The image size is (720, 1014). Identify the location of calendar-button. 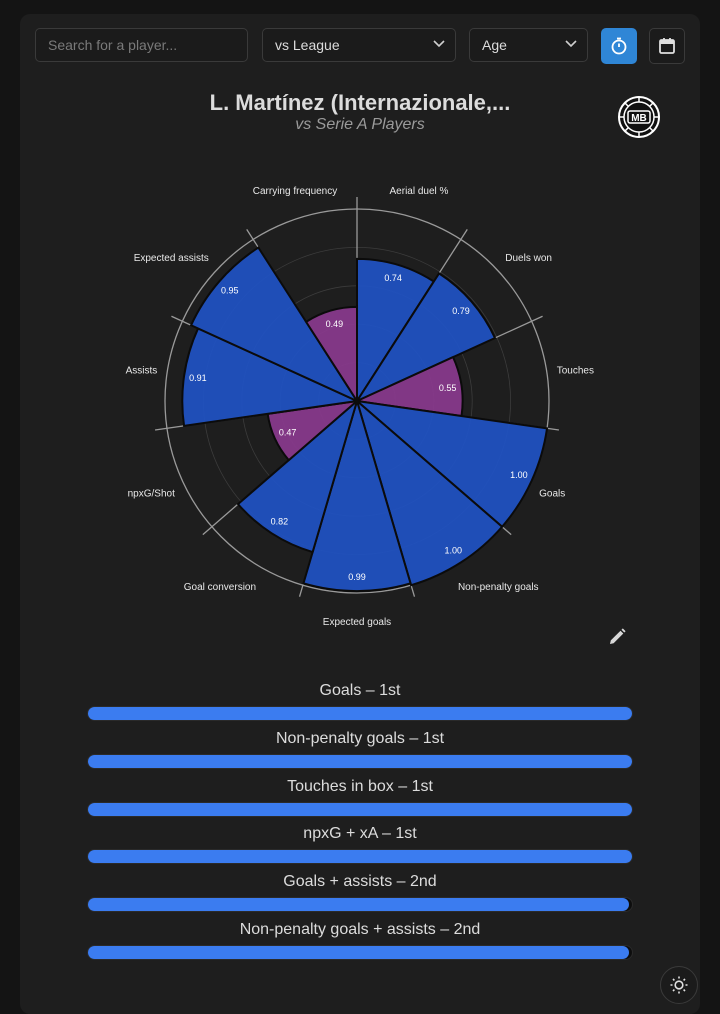
(667, 46).